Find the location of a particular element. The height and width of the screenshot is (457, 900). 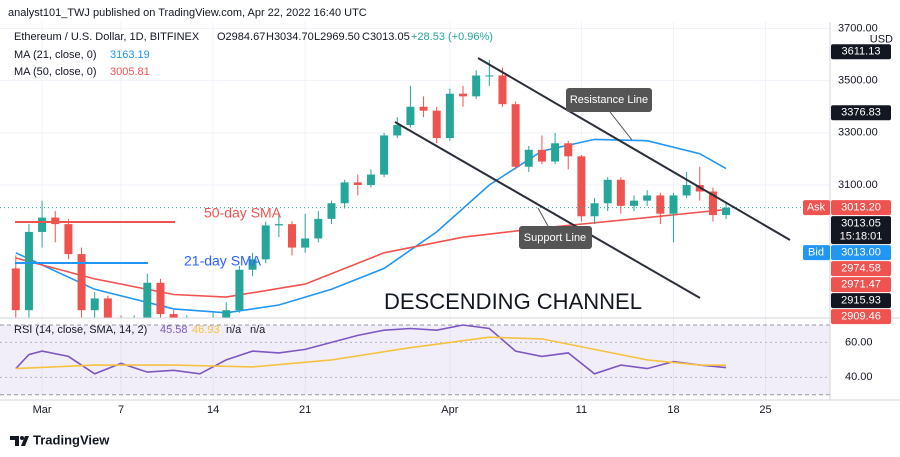

rsi-value: 46.93 is located at coordinates (206, 330).